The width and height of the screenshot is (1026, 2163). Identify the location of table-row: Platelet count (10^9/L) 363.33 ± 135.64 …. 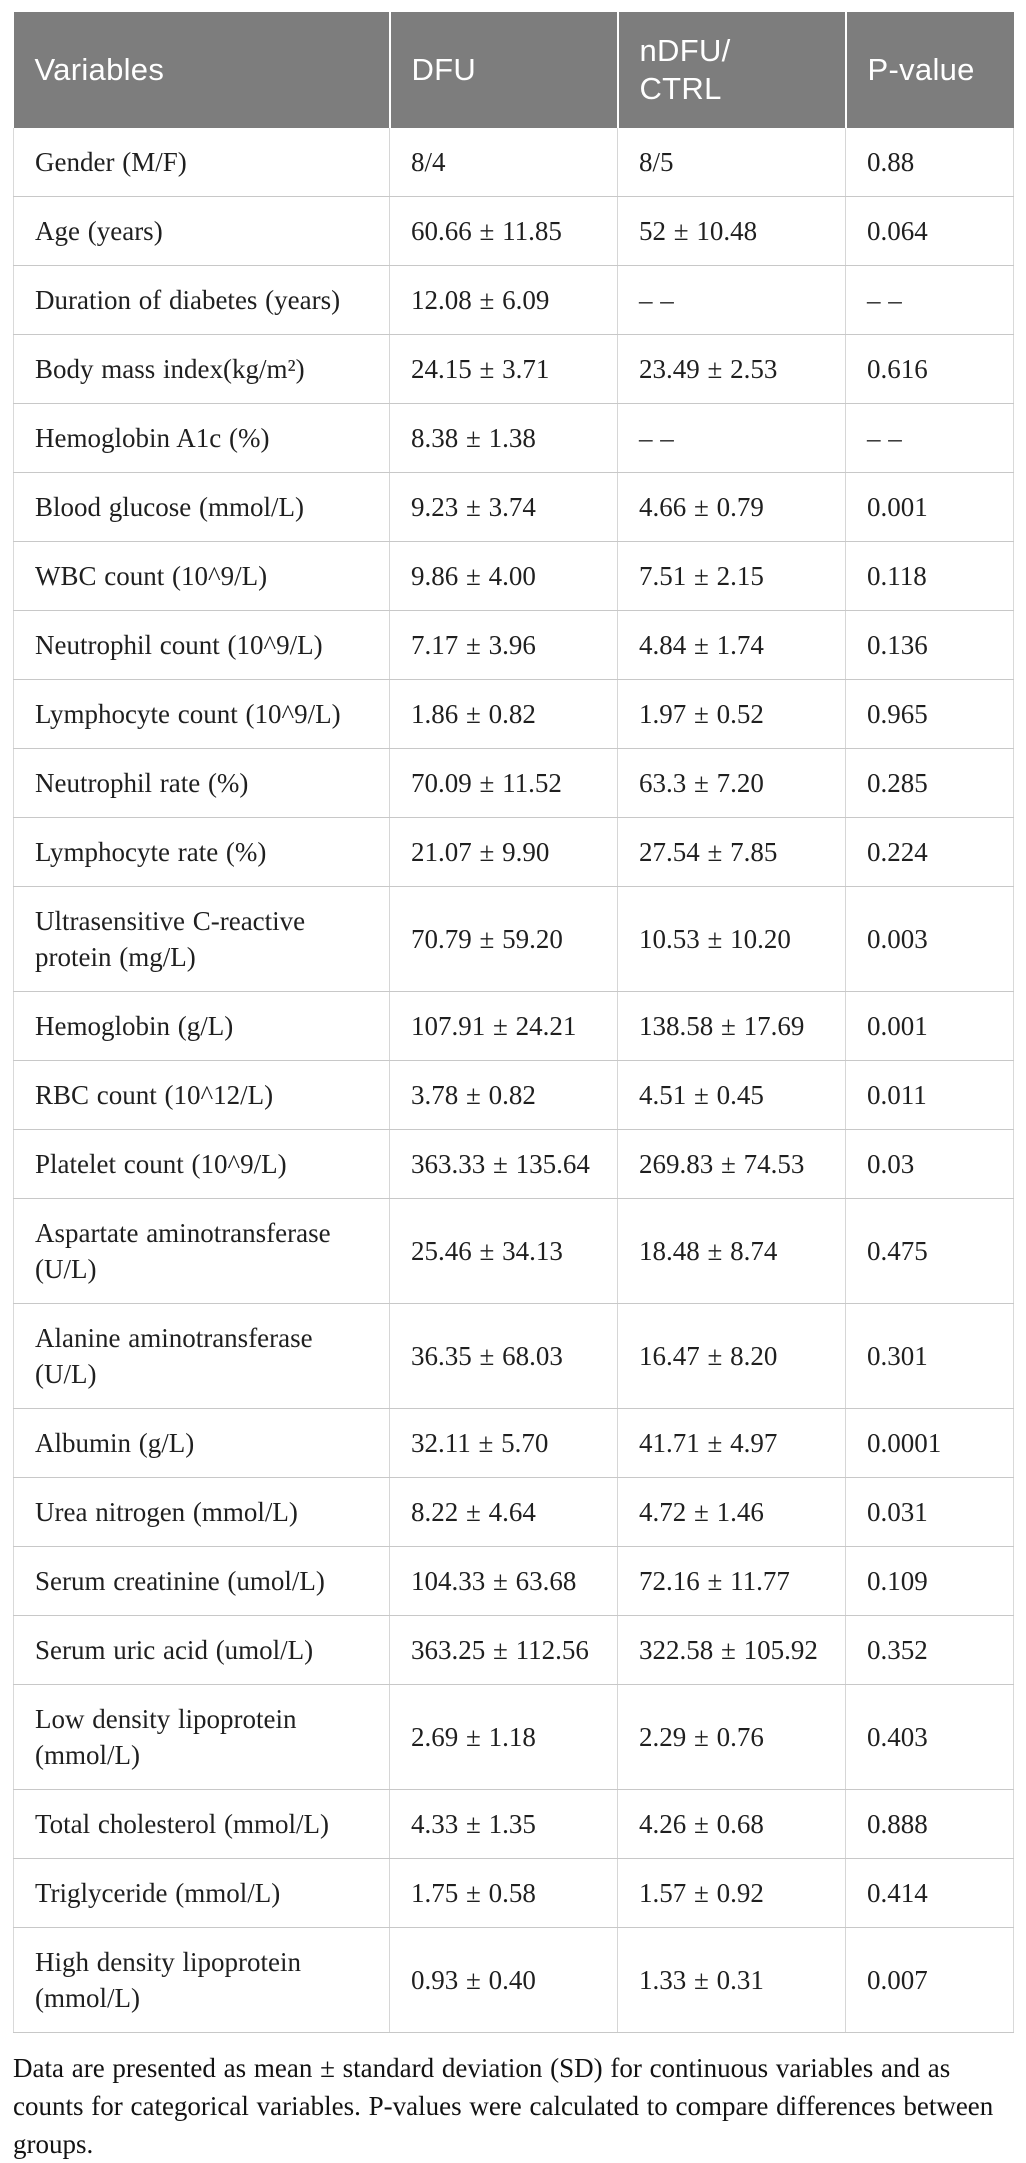
(513, 1164).